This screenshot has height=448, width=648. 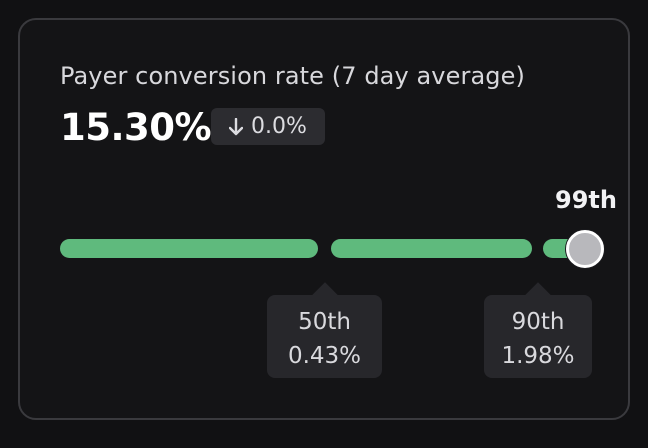 What do you see at coordinates (538, 336) in the screenshot?
I see `benchmark-tooltip-90th: 90th 1.98%` at bounding box center [538, 336].